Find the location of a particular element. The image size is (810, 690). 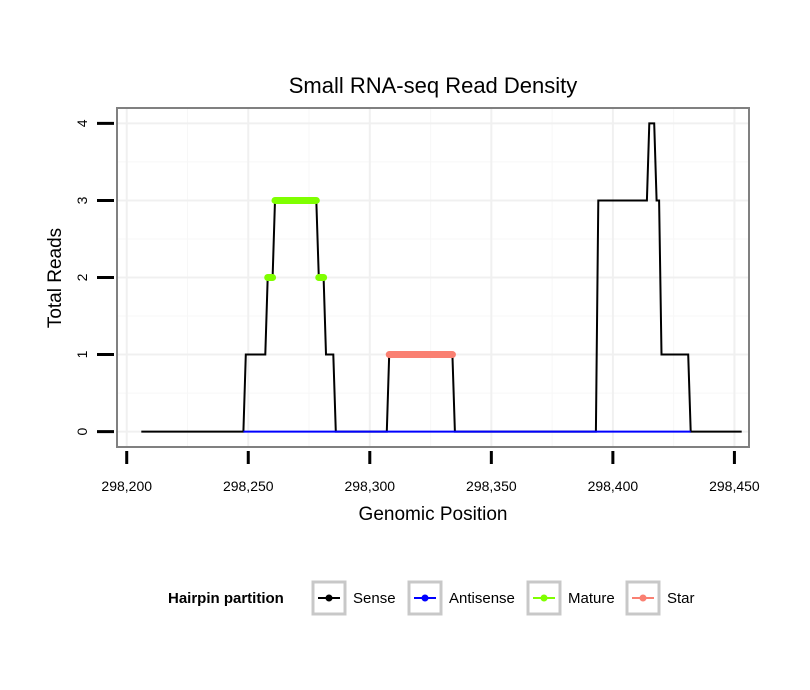

x-tick-label: 298,300 is located at coordinates (369, 486).